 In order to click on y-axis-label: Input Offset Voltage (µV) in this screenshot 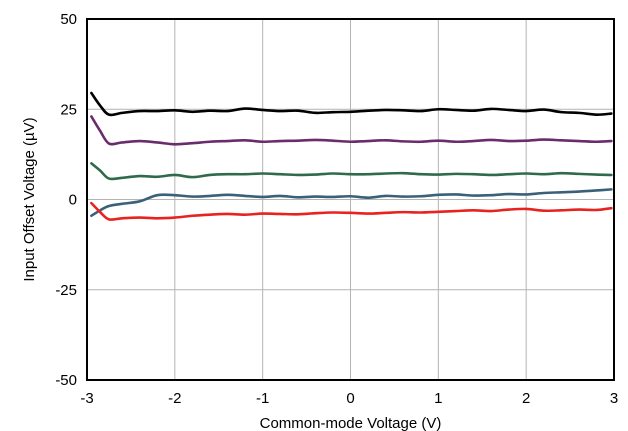, I will do `click(29, 199)`.